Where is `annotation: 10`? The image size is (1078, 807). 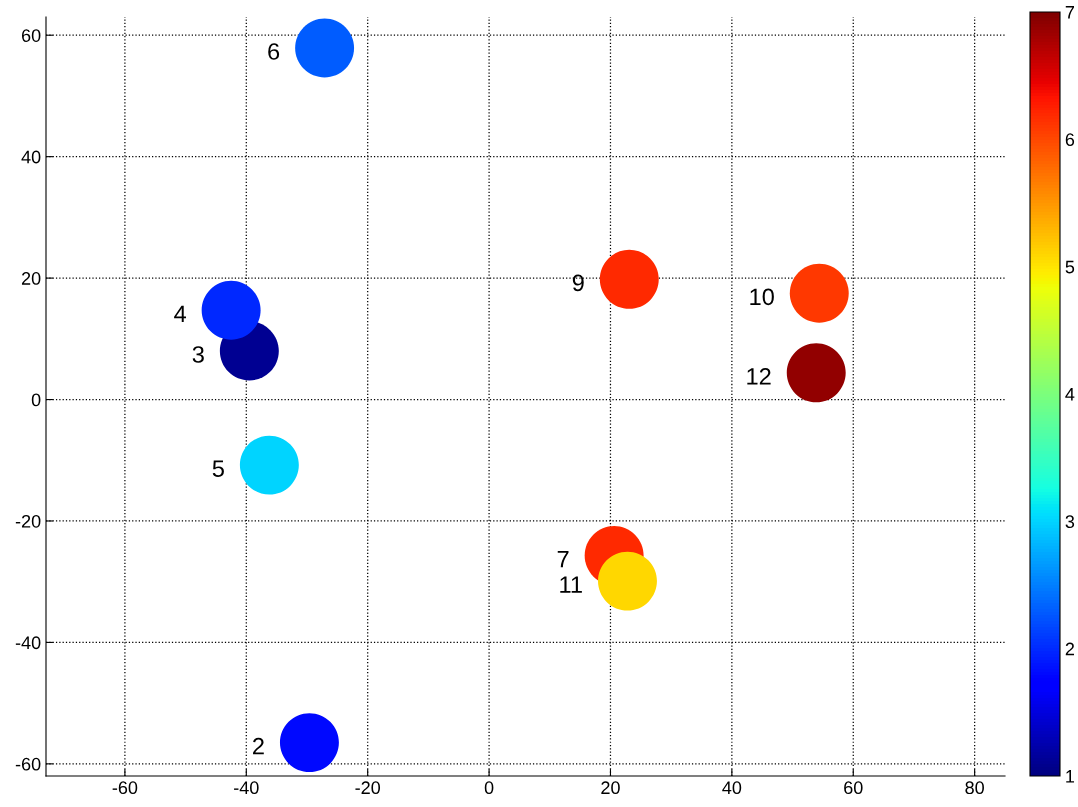
annotation: 10 is located at coordinates (762, 297).